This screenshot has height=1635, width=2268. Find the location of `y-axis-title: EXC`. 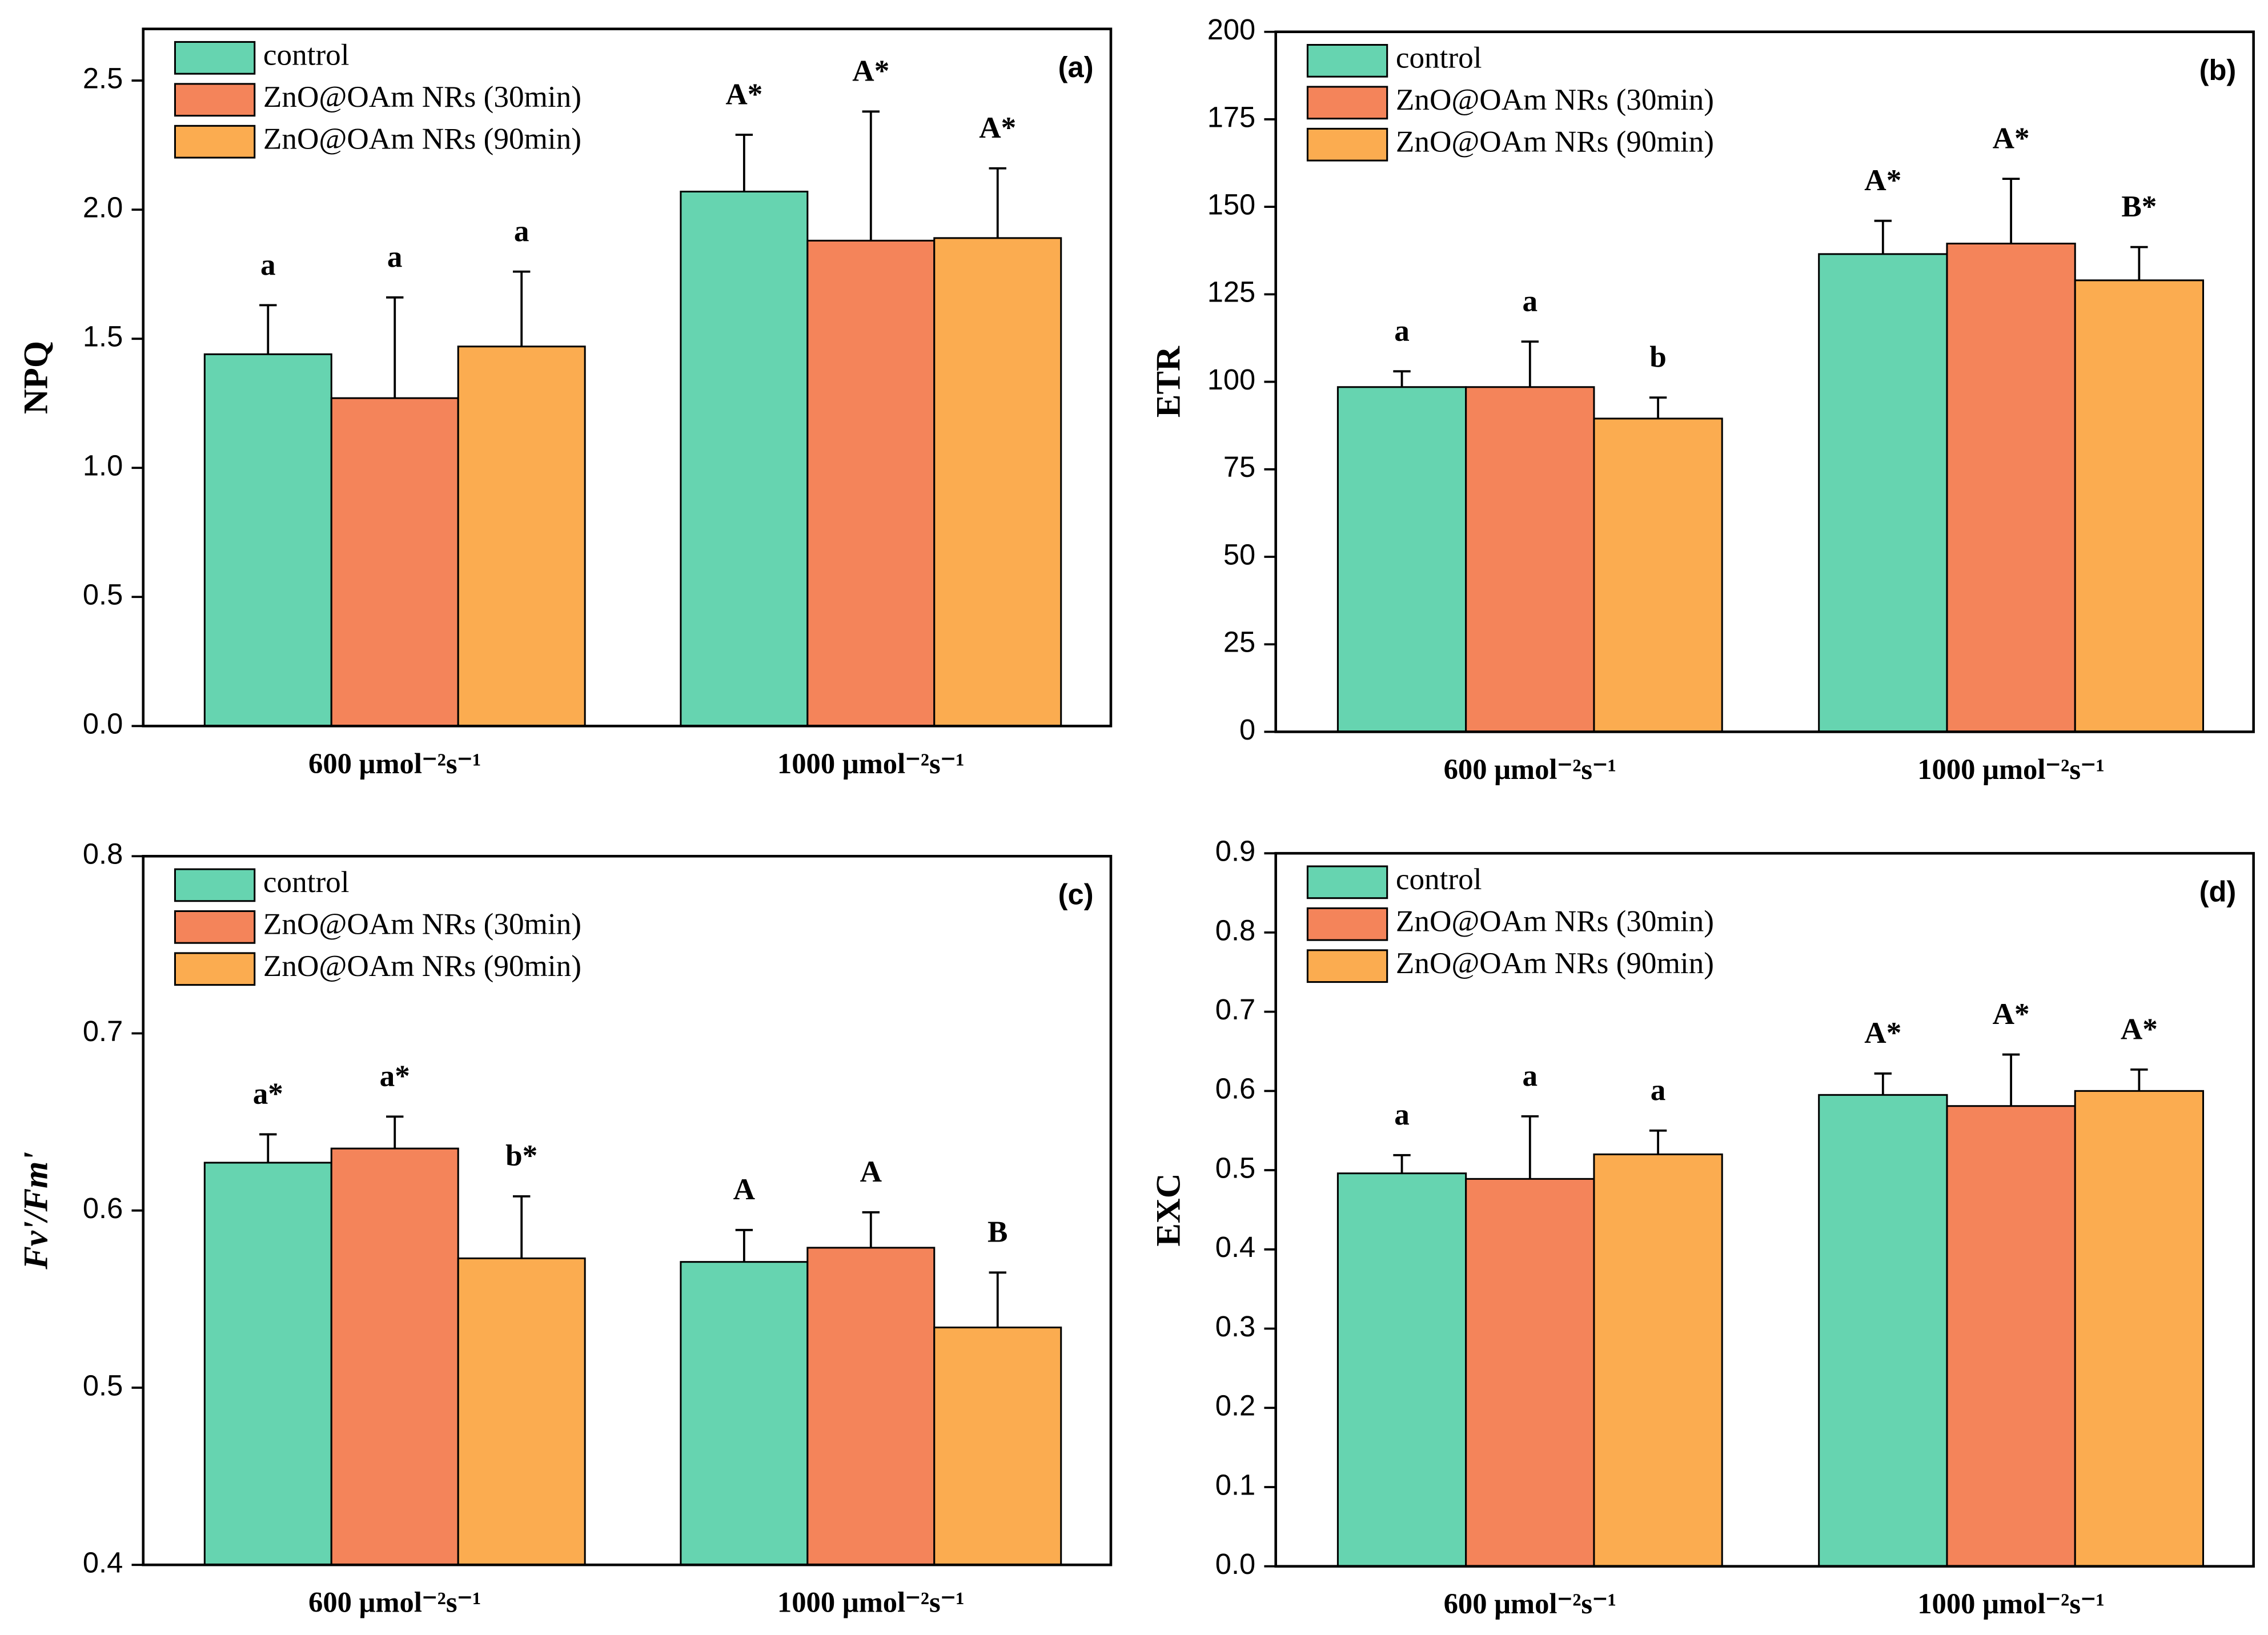

y-axis-title: EXC is located at coordinates (1168, 1209).